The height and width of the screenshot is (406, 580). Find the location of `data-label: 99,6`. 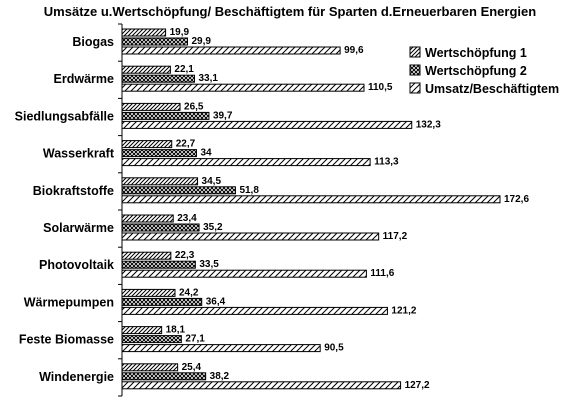

data-label: 99,6 is located at coordinates (354, 50).